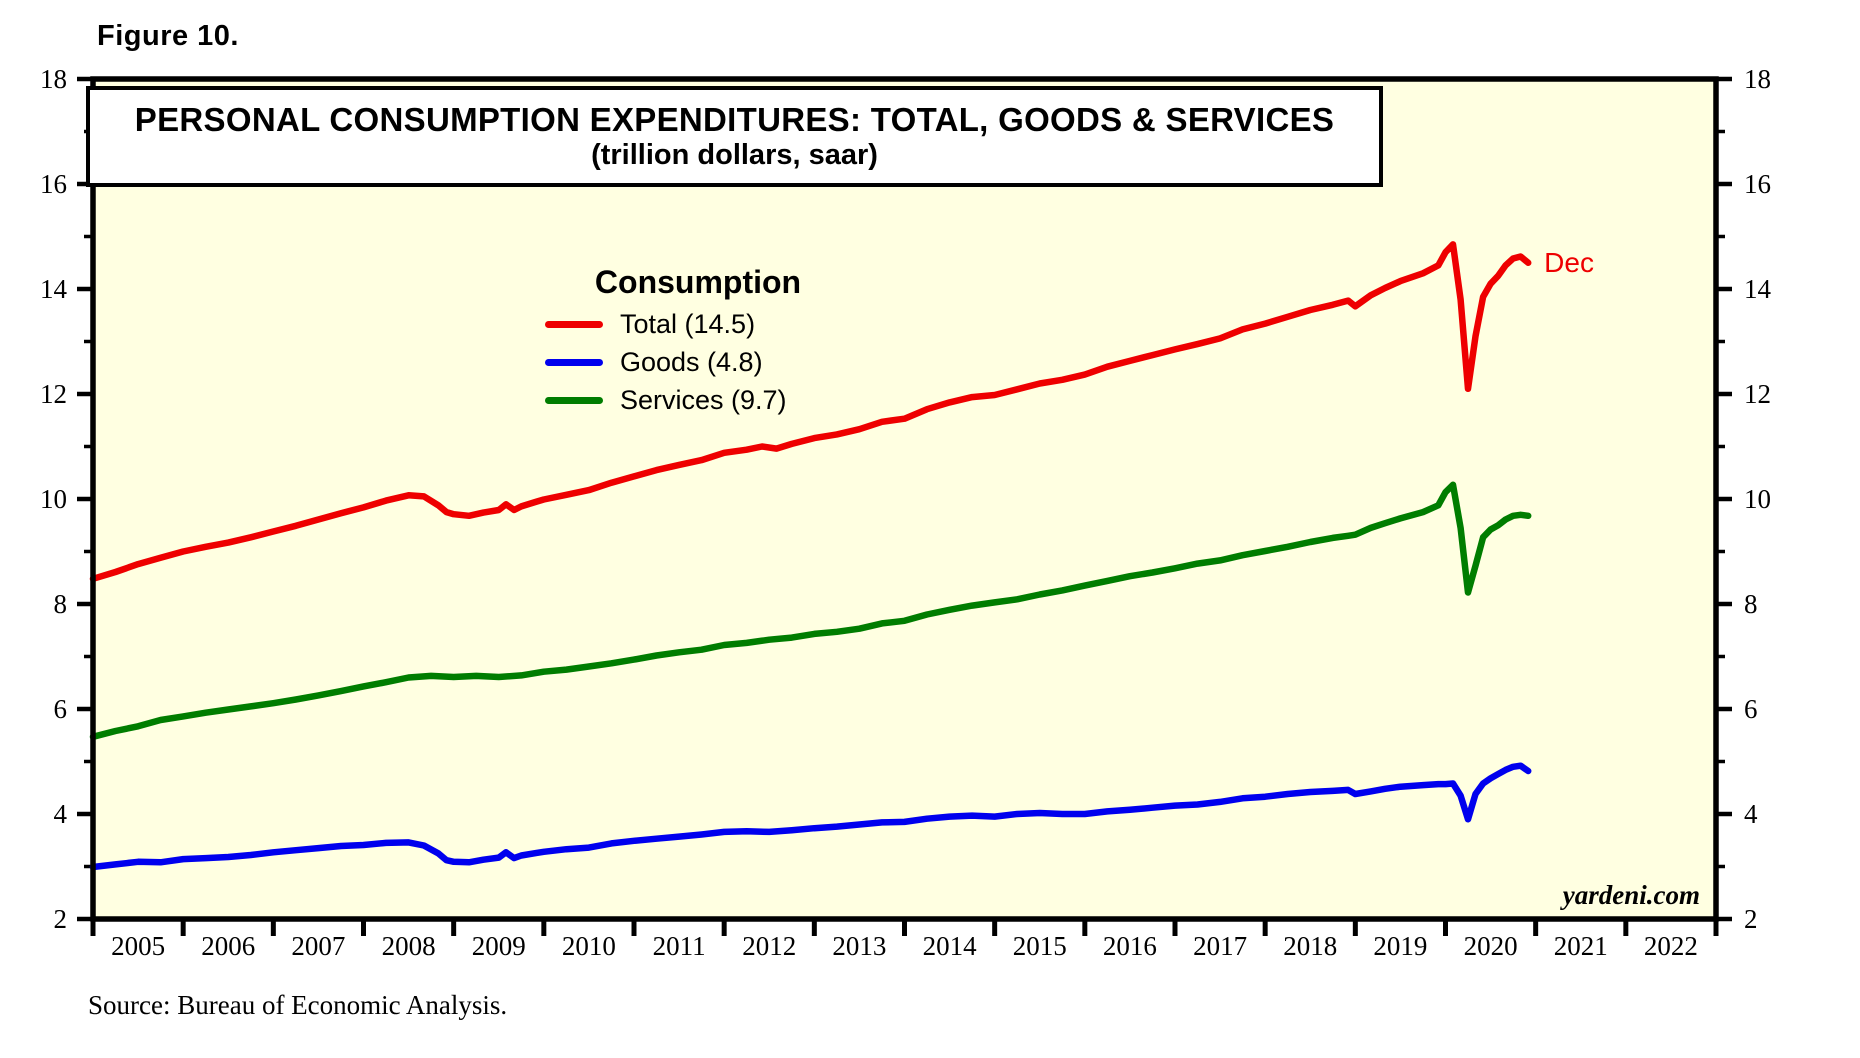 The image size is (1860, 1058). I want to click on y-axis-tick-label-left: 14, so click(54, 289).